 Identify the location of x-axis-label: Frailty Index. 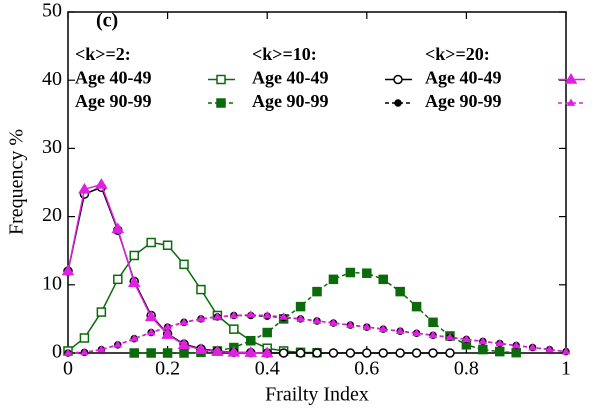
(317, 395).